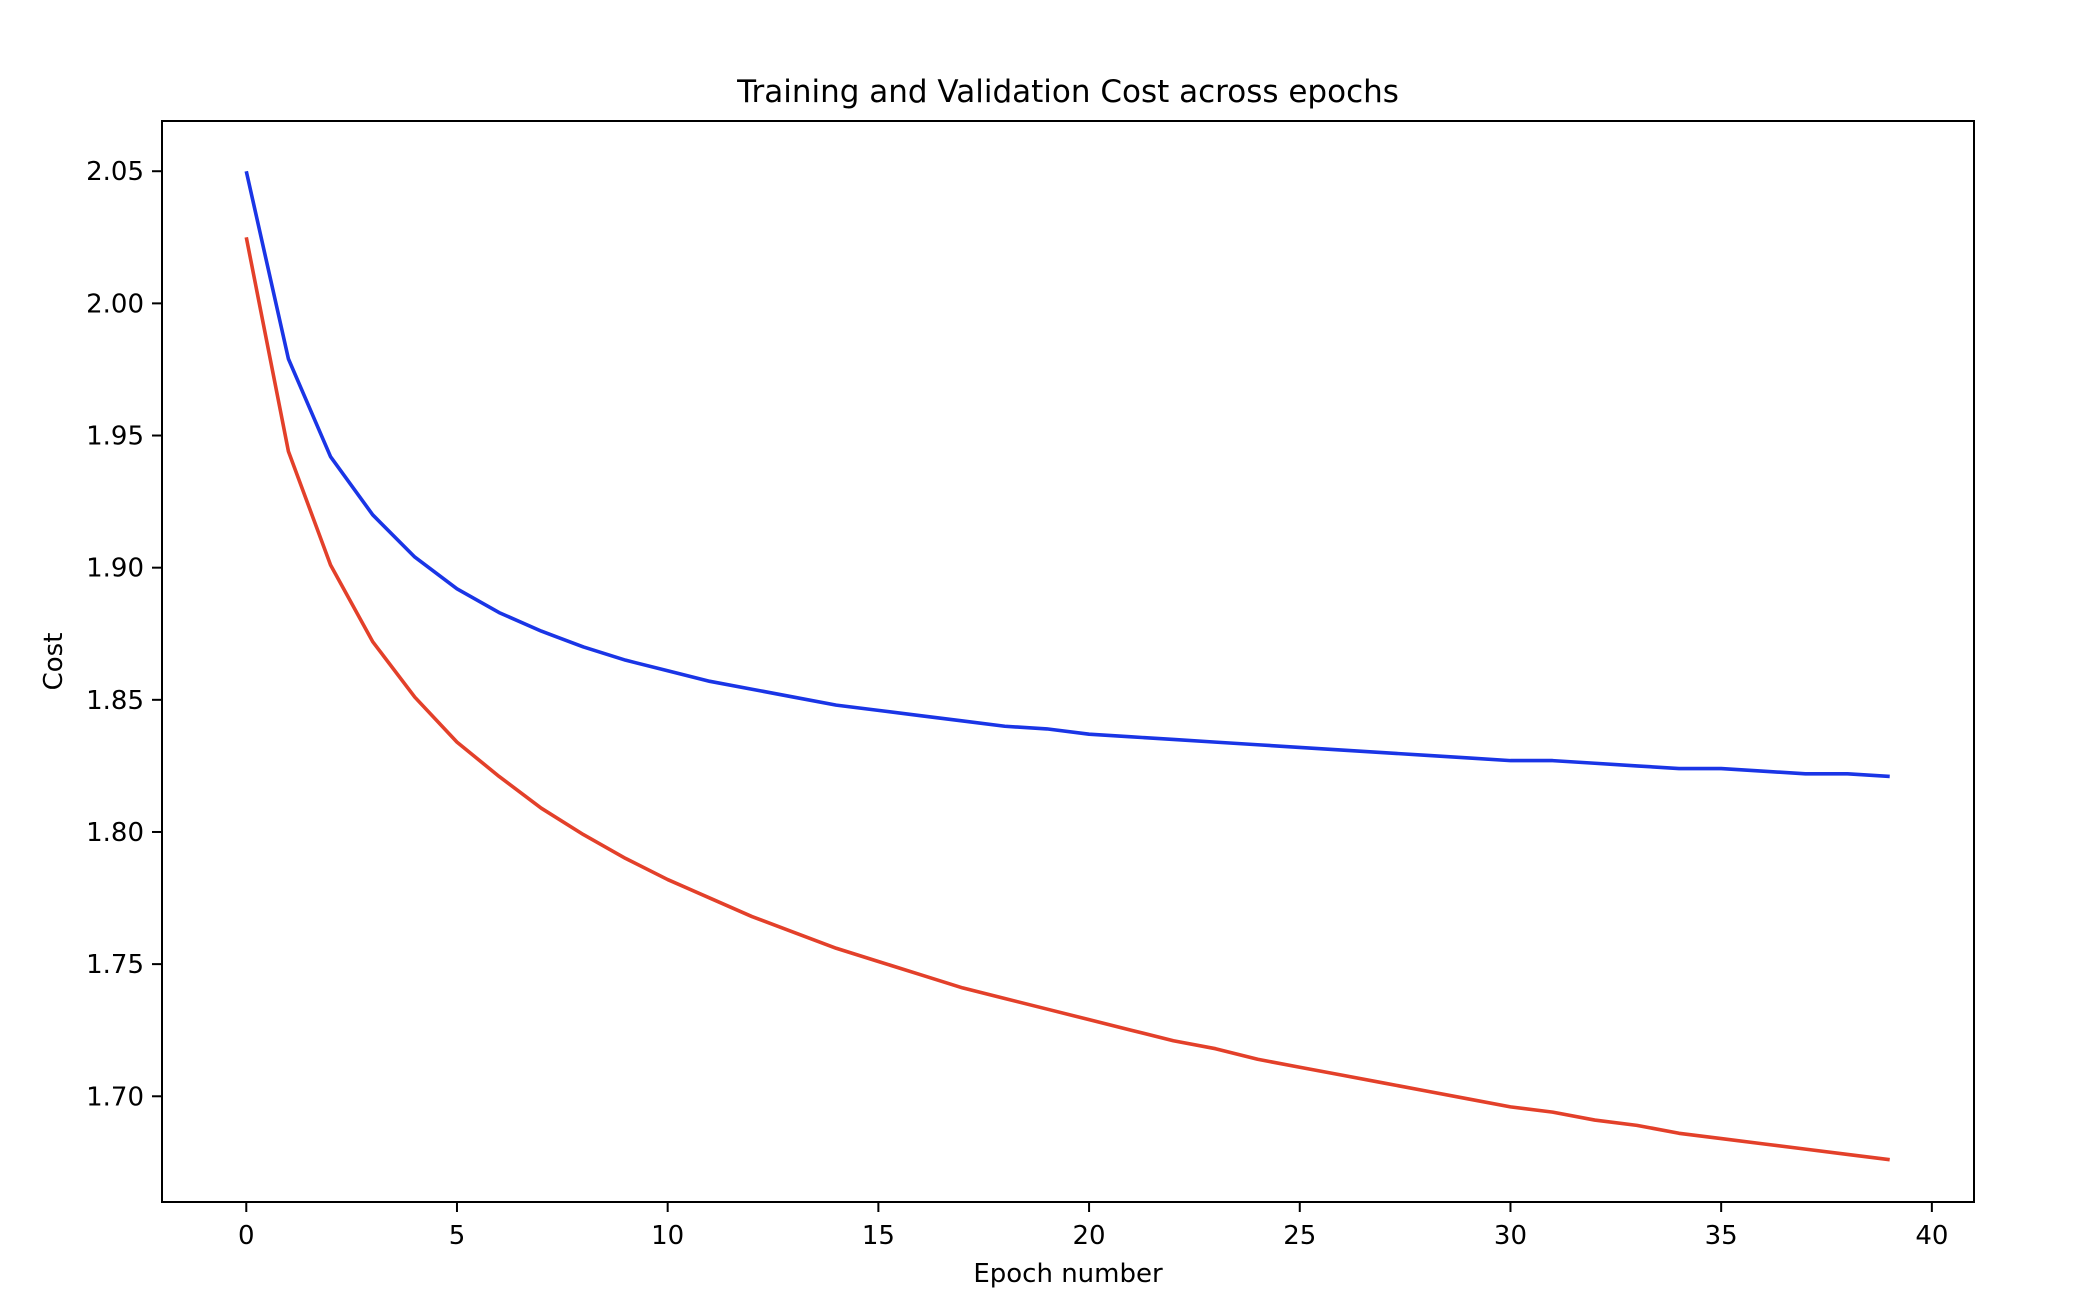  Describe the element at coordinates (115, 965) in the screenshot. I see `y-tick-label: 1.75` at that location.